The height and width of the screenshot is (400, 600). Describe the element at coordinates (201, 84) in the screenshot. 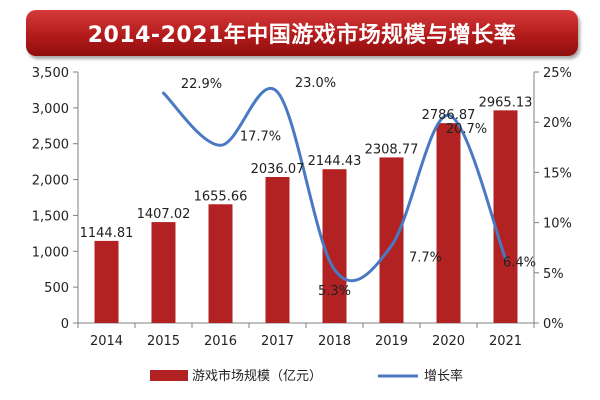

I see `line-value-label: 22.9%` at that location.